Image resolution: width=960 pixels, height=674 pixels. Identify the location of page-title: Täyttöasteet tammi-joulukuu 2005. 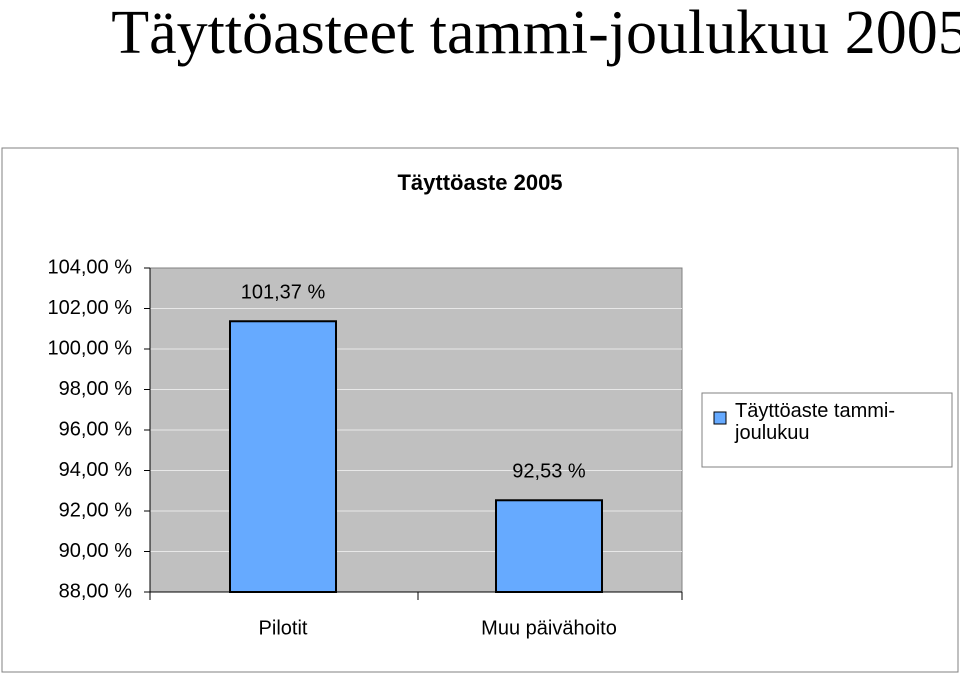
(535, 33).